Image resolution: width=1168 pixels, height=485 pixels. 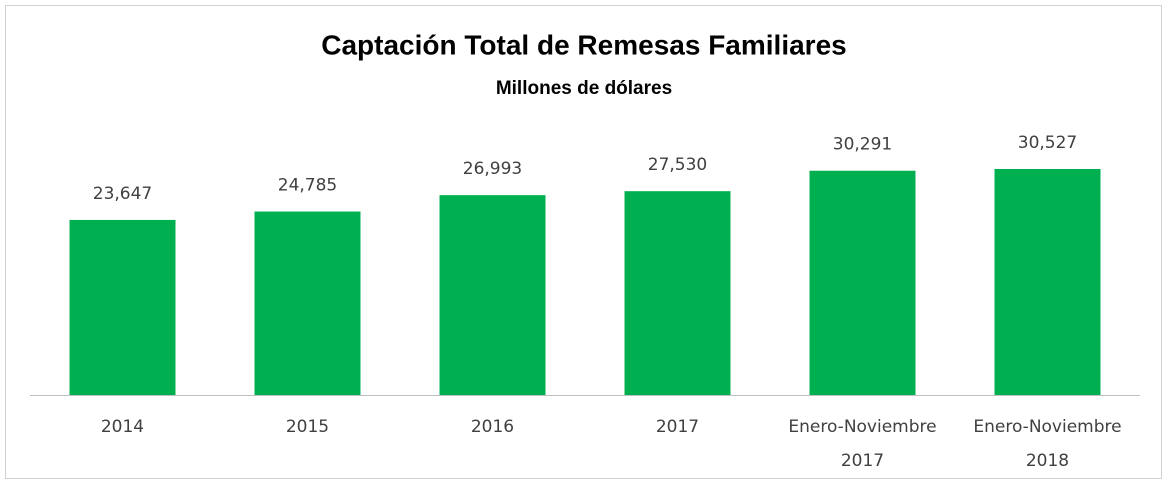 What do you see at coordinates (307, 427) in the screenshot?
I see `x-tick-label: 2015` at bounding box center [307, 427].